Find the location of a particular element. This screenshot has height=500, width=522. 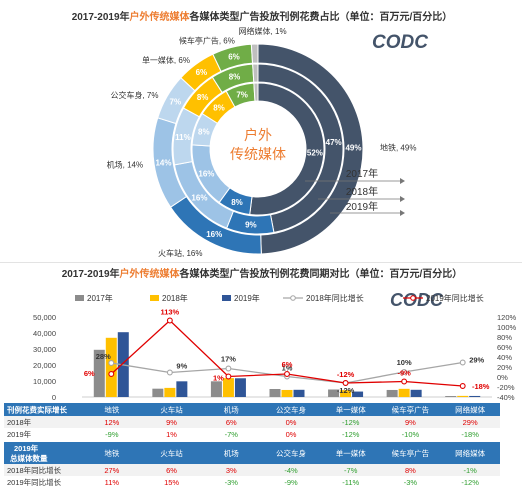

y-tick-label: 50,000 is located at coordinates (44, 317).